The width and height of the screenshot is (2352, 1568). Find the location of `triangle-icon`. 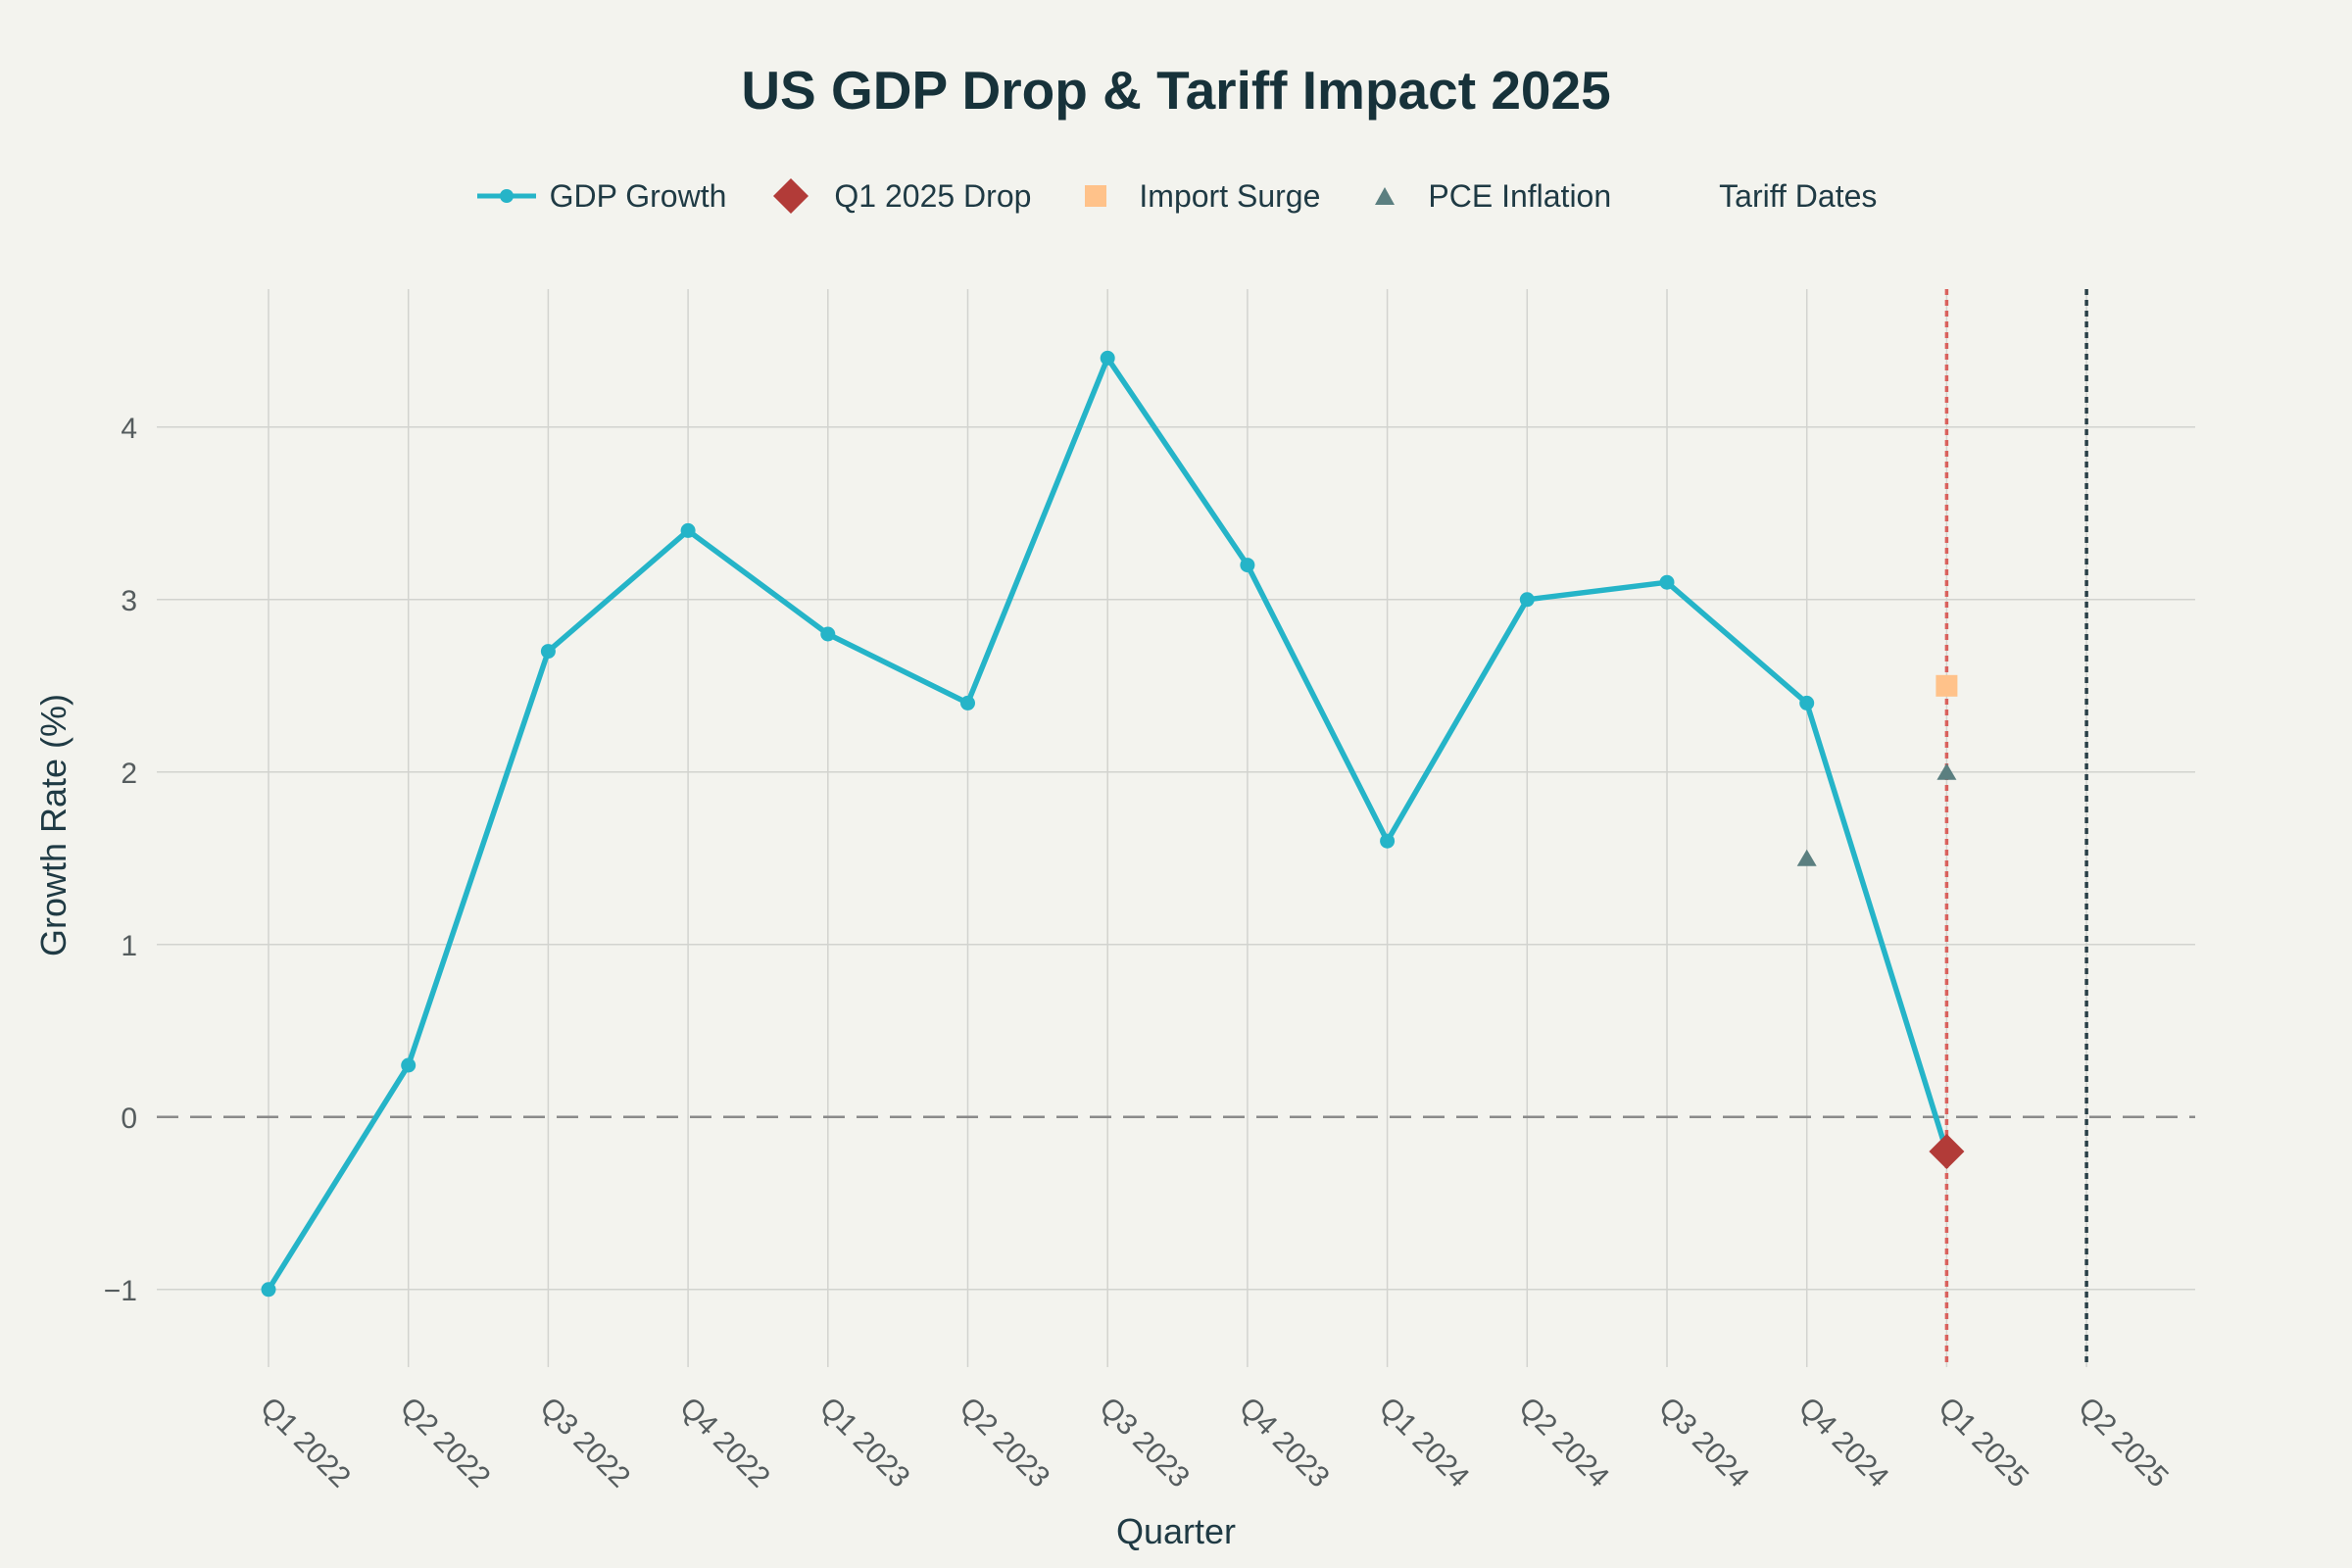

triangle-icon is located at coordinates (1385, 196).